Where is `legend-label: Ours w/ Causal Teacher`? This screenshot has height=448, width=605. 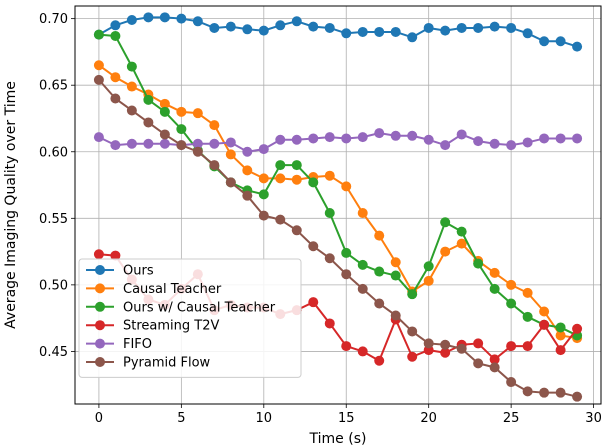 legend-label: Ours w/ Causal Teacher is located at coordinates (199, 307).